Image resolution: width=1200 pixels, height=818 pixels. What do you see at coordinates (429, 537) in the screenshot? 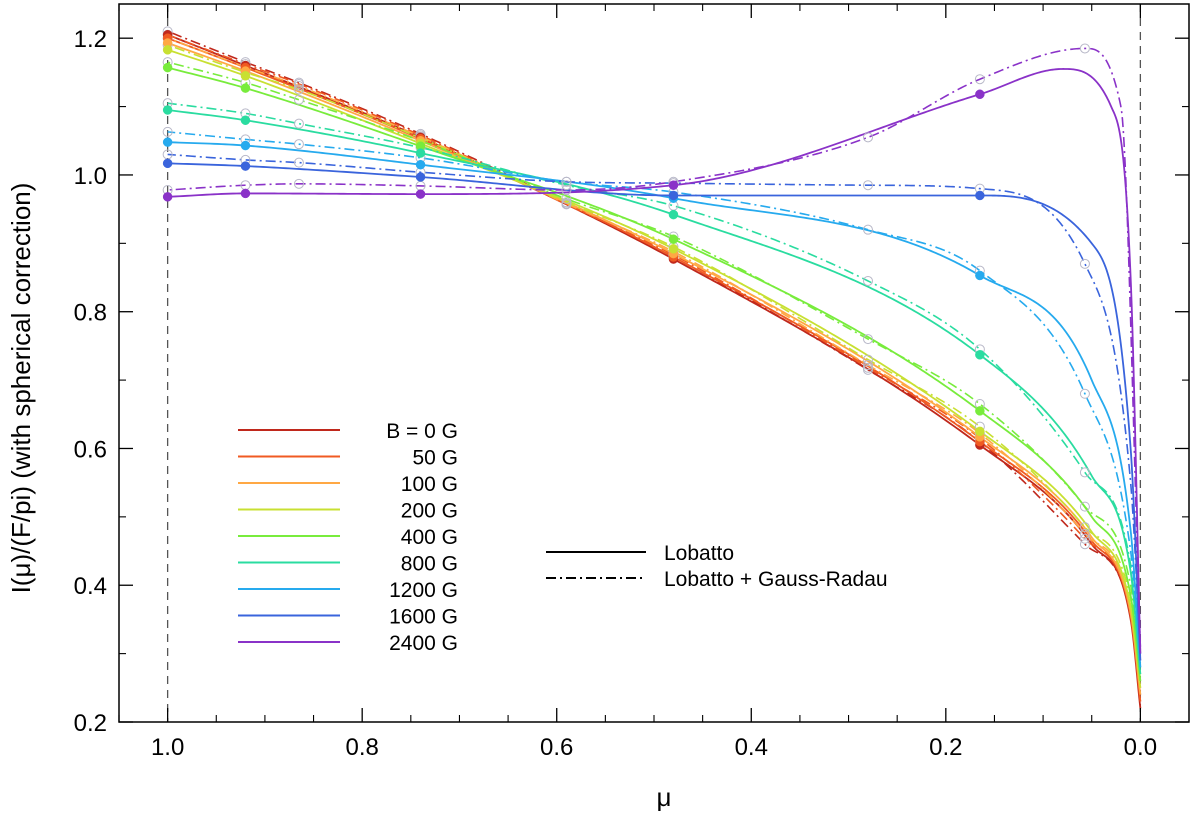
I see `legend-label-4: 400 G` at bounding box center [429, 537].